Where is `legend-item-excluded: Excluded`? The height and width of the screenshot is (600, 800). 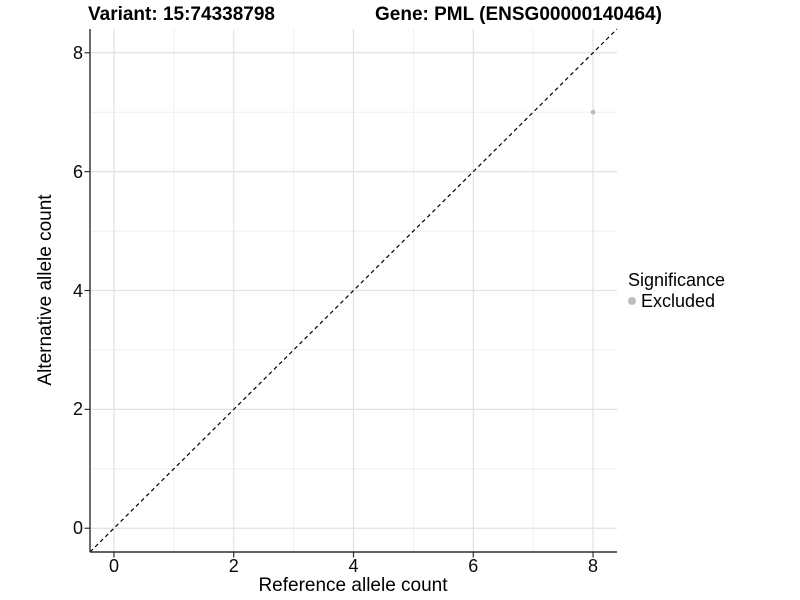 legend-item-excluded: Excluded is located at coordinates (676, 301).